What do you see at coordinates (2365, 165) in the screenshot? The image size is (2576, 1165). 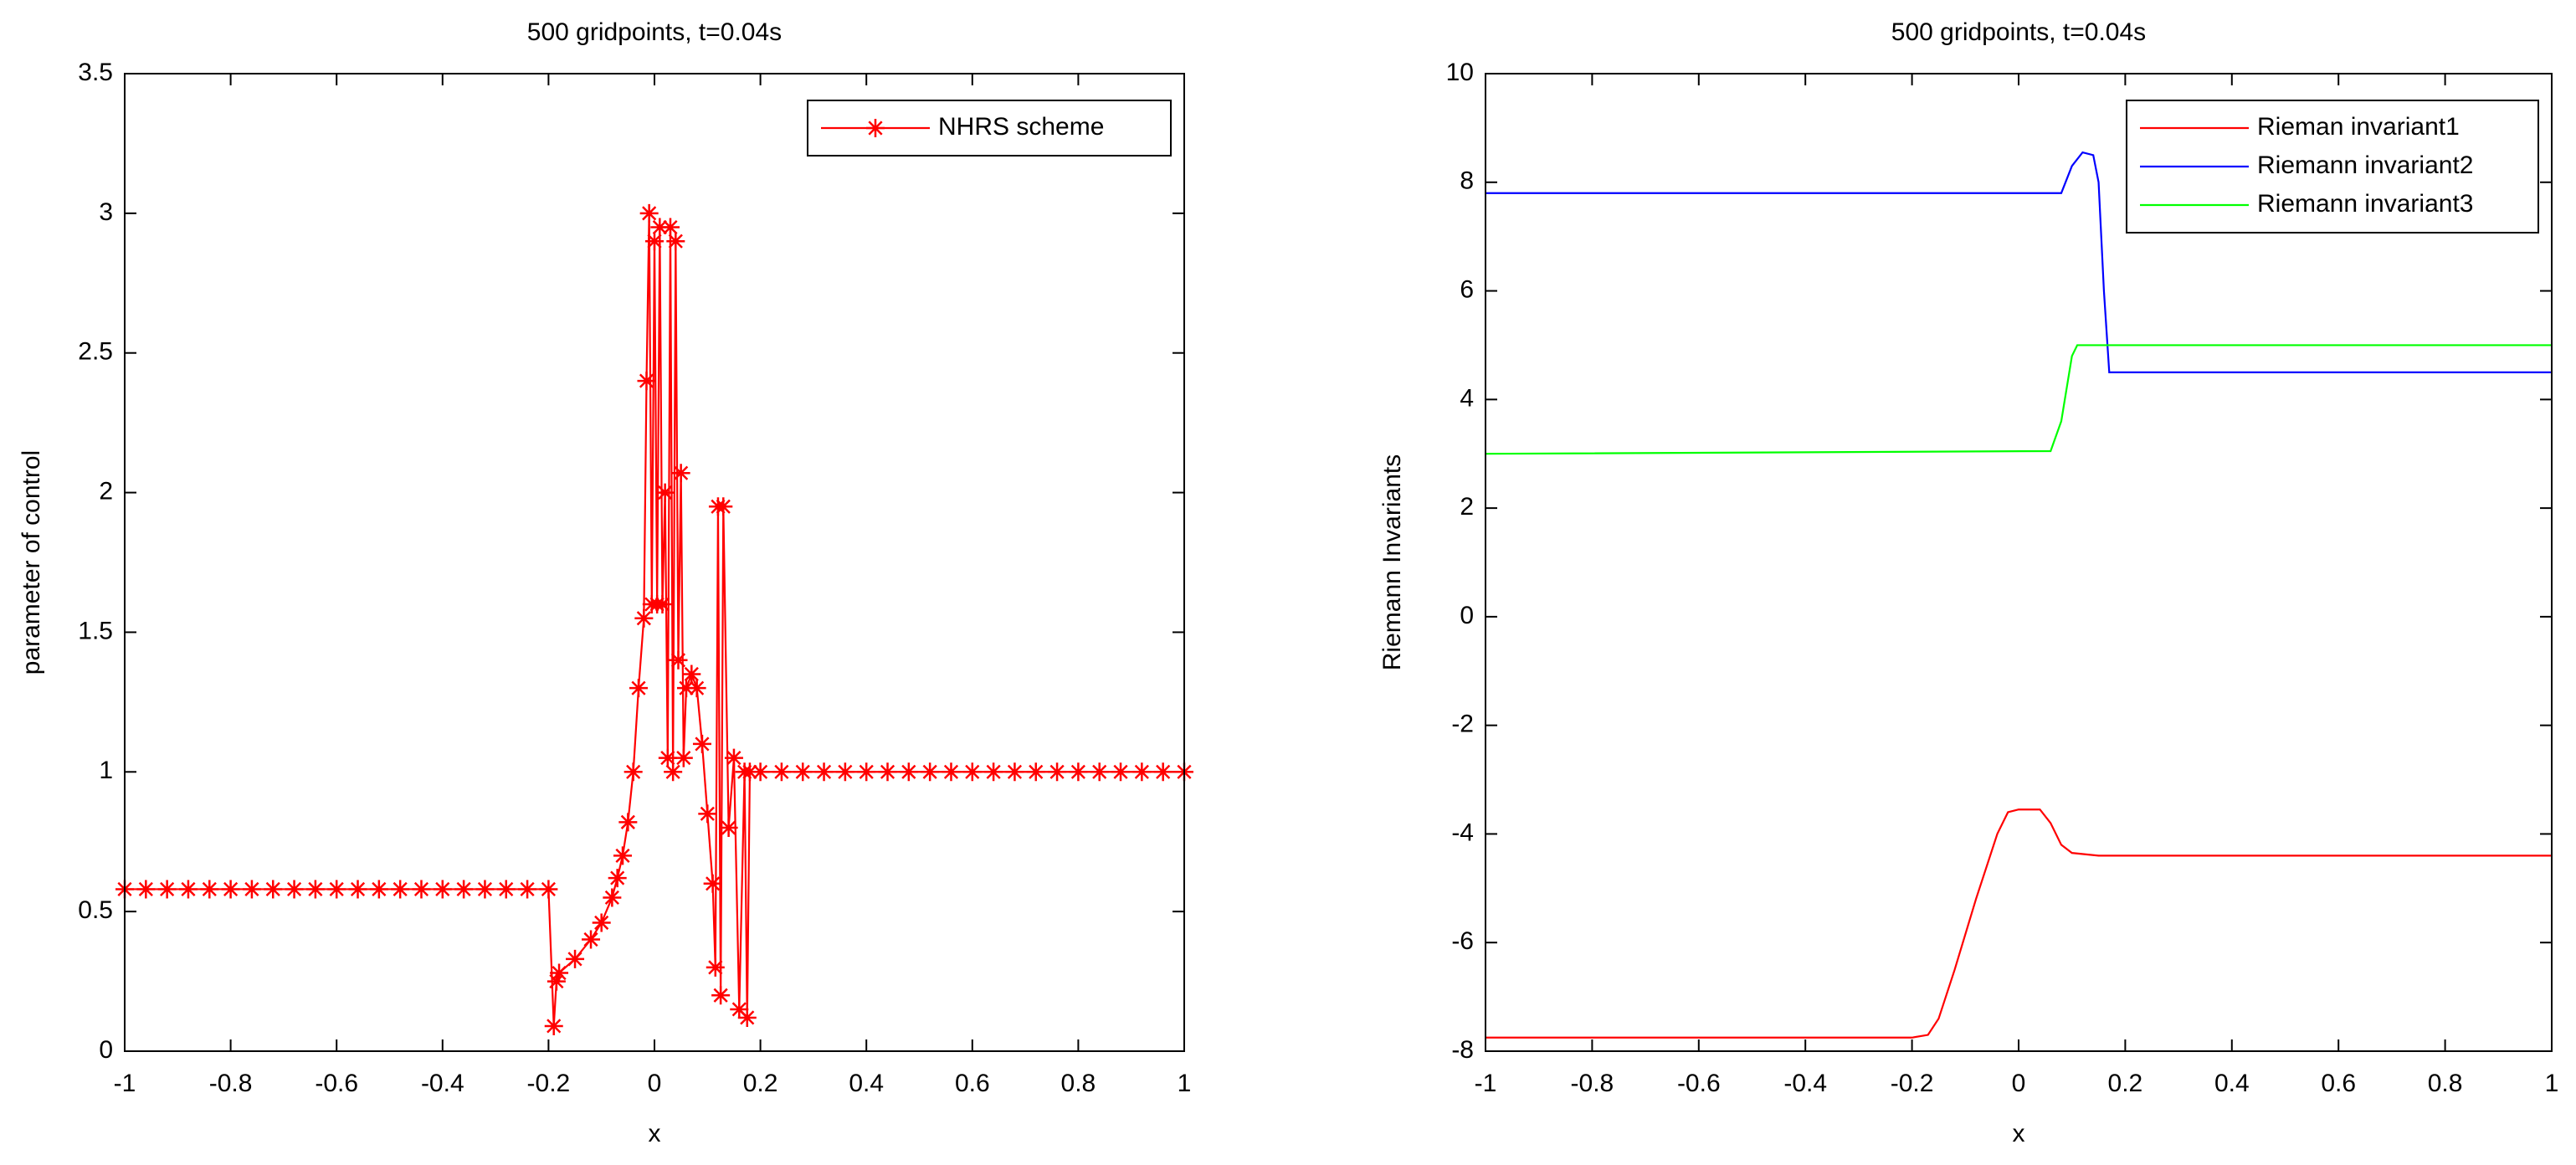 I see `legend-label: Riemann invariant2` at bounding box center [2365, 165].